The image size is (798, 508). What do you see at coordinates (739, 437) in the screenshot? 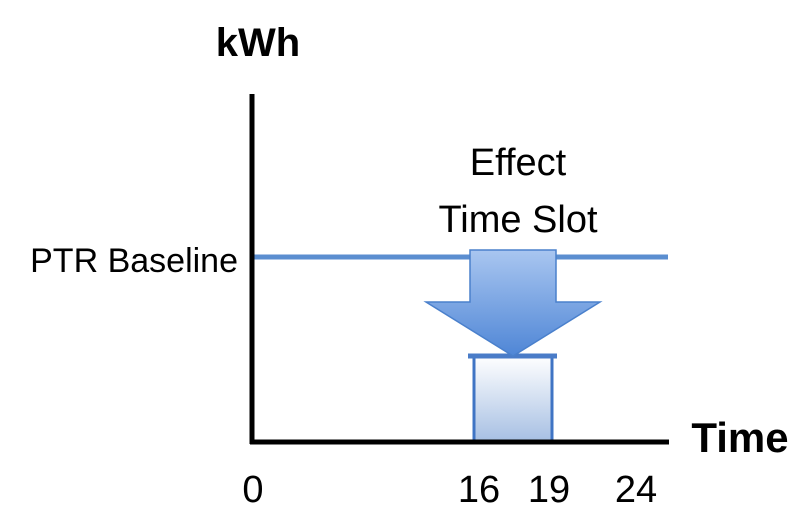
I see `x-axis-label: Time` at bounding box center [739, 437].